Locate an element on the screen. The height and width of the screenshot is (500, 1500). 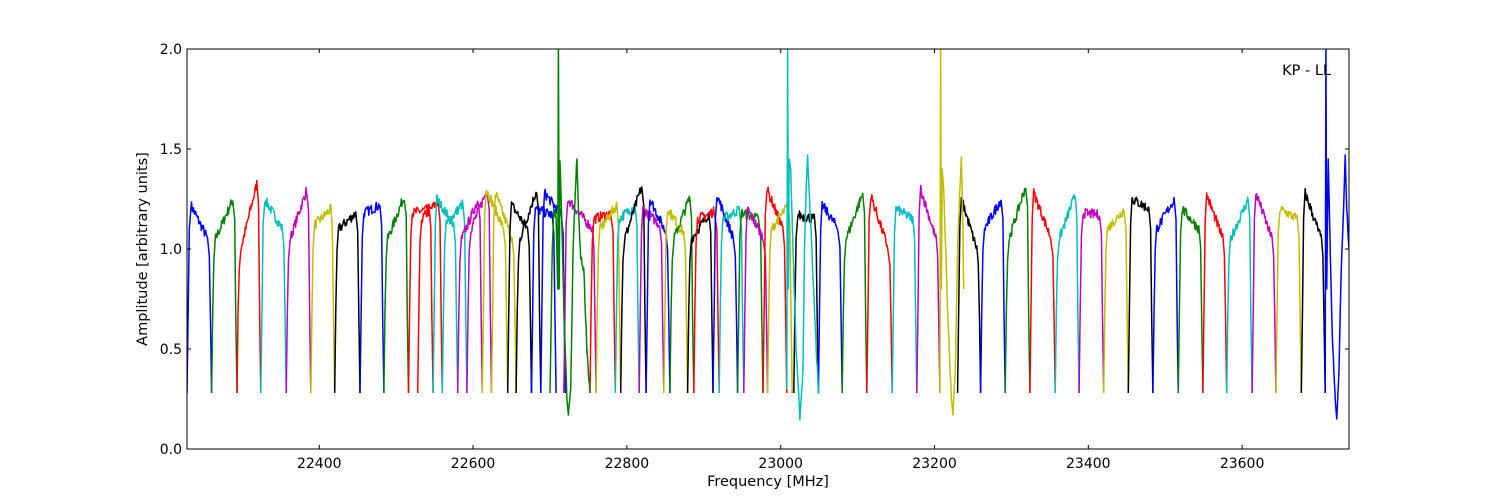
x-tick-label: 22600 is located at coordinates (473, 464).